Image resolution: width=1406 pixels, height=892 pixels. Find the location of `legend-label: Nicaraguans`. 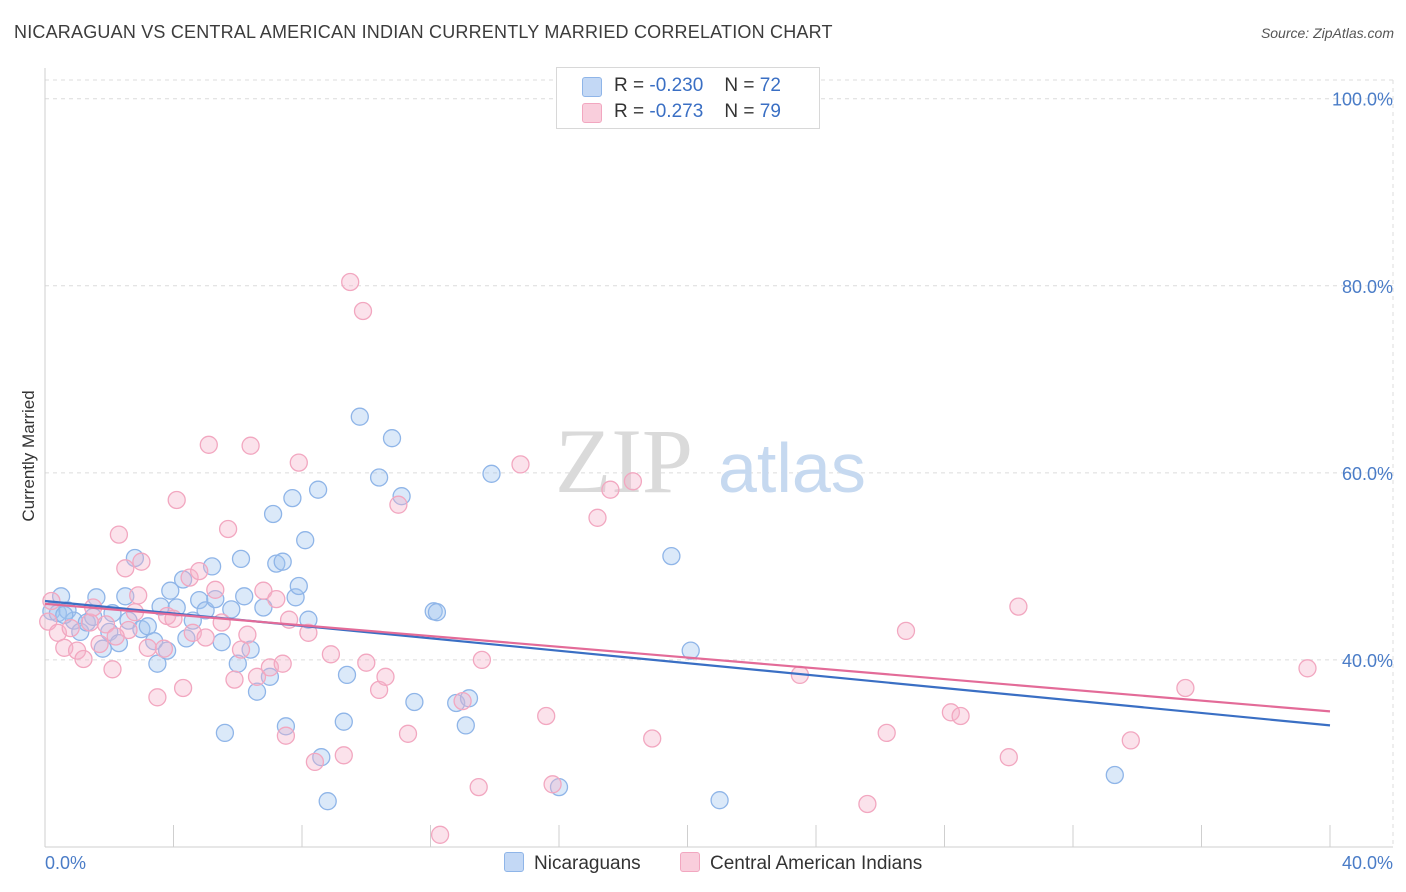

legend-label: Nicaraguans is located at coordinates (587, 863).